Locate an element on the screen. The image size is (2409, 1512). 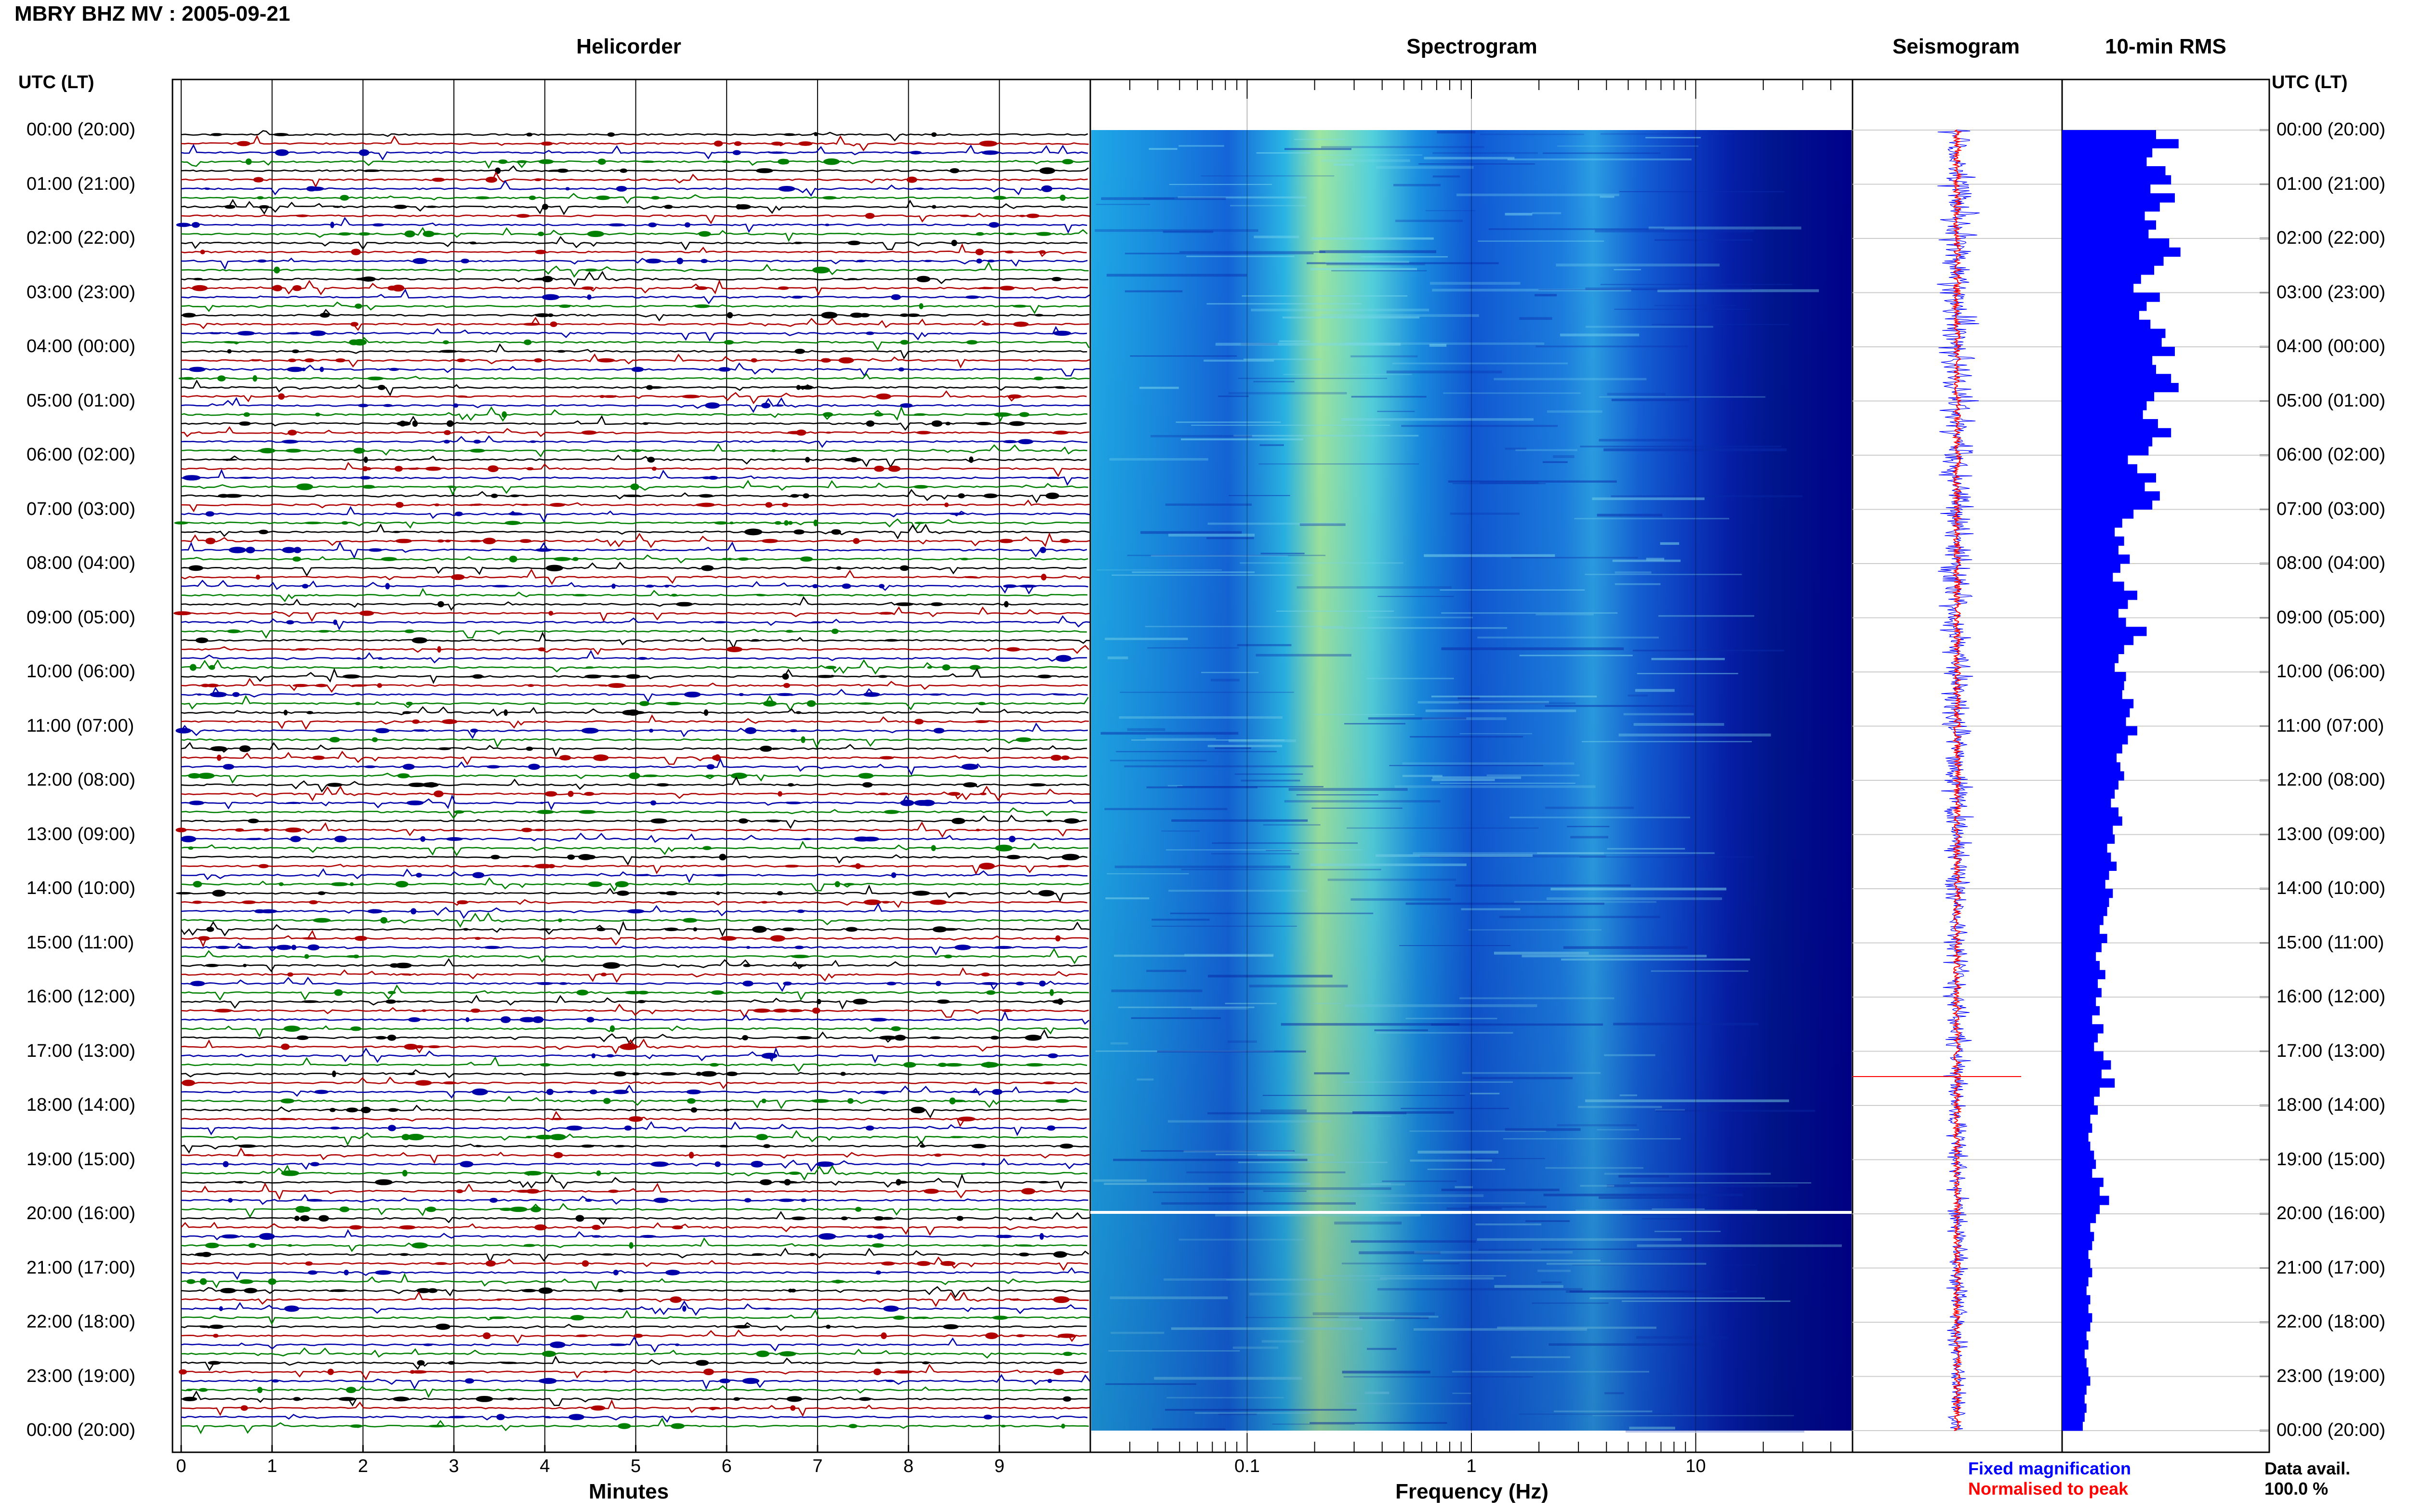
time-label-left: 00:00 (20:00) is located at coordinates (81, 1430).